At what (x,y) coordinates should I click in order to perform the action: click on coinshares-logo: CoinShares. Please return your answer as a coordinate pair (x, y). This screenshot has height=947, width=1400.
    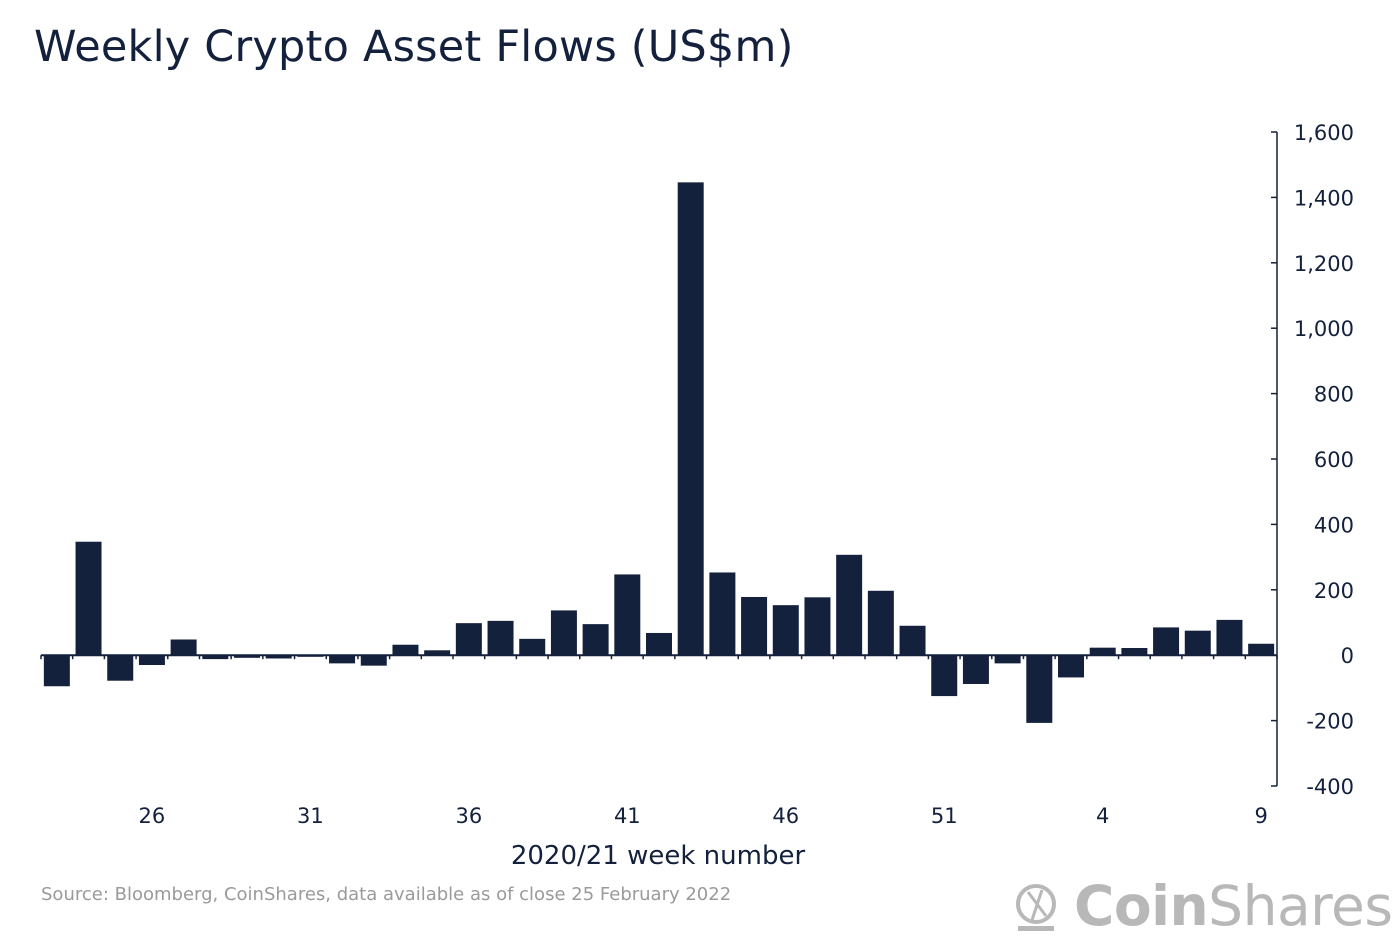
    Looking at the image, I should click on (1202, 907).